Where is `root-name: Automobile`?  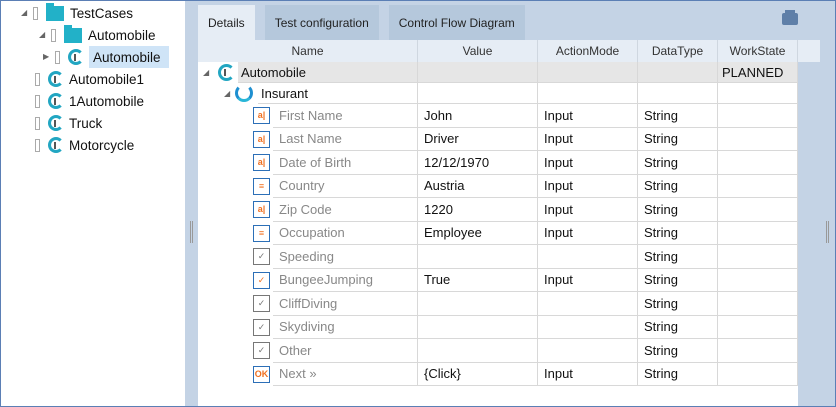 root-name: Automobile is located at coordinates (328, 72).